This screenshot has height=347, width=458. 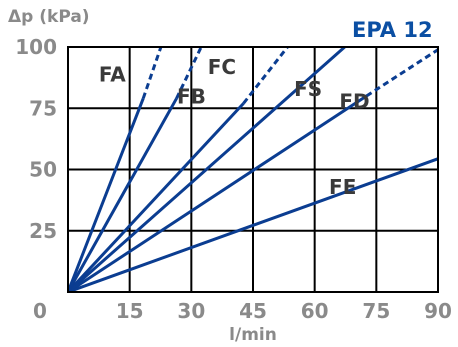 What do you see at coordinates (112, 74) in the screenshot?
I see `series-label-fa: FA` at bounding box center [112, 74].